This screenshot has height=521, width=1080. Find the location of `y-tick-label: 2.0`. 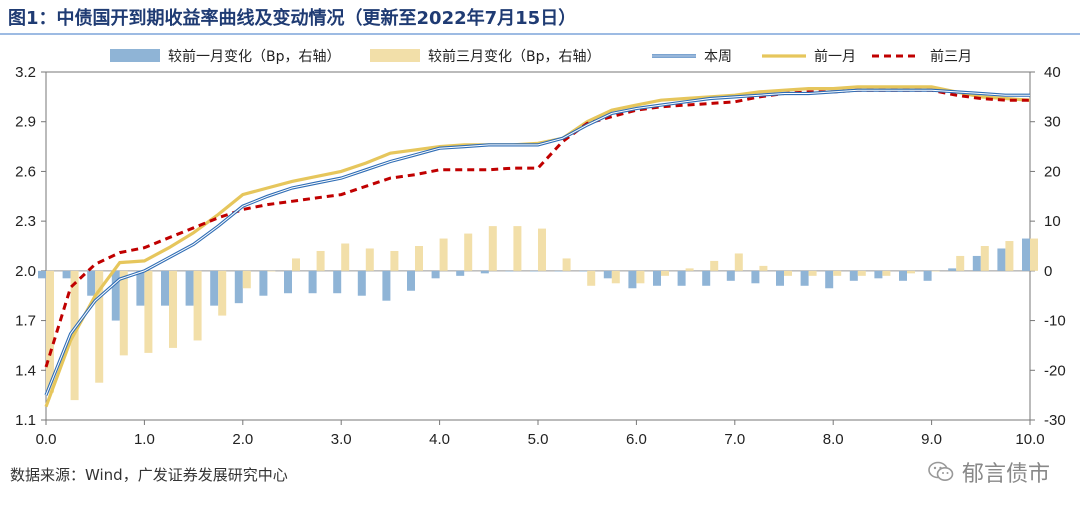

y-tick-label: 2.0 is located at coordinates (25, 271).